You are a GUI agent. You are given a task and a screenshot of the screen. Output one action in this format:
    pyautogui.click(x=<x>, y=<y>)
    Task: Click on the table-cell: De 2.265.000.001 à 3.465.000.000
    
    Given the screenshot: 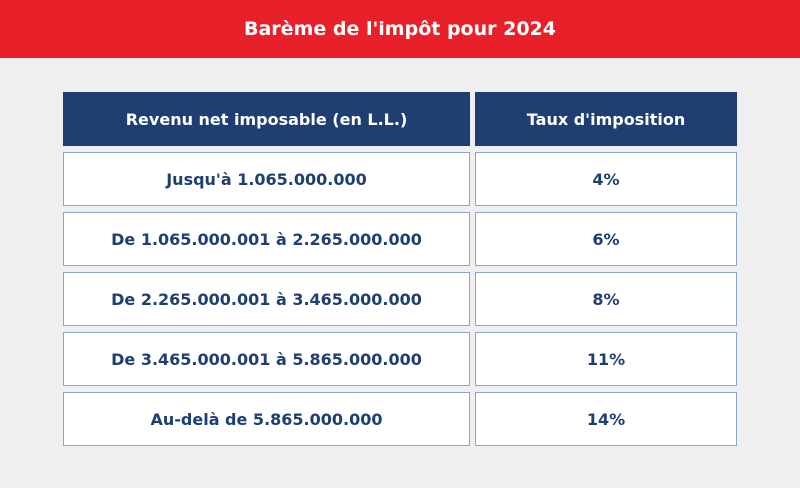 What is the action you would take?
    pyautogui.click(x=266, y=299)
    